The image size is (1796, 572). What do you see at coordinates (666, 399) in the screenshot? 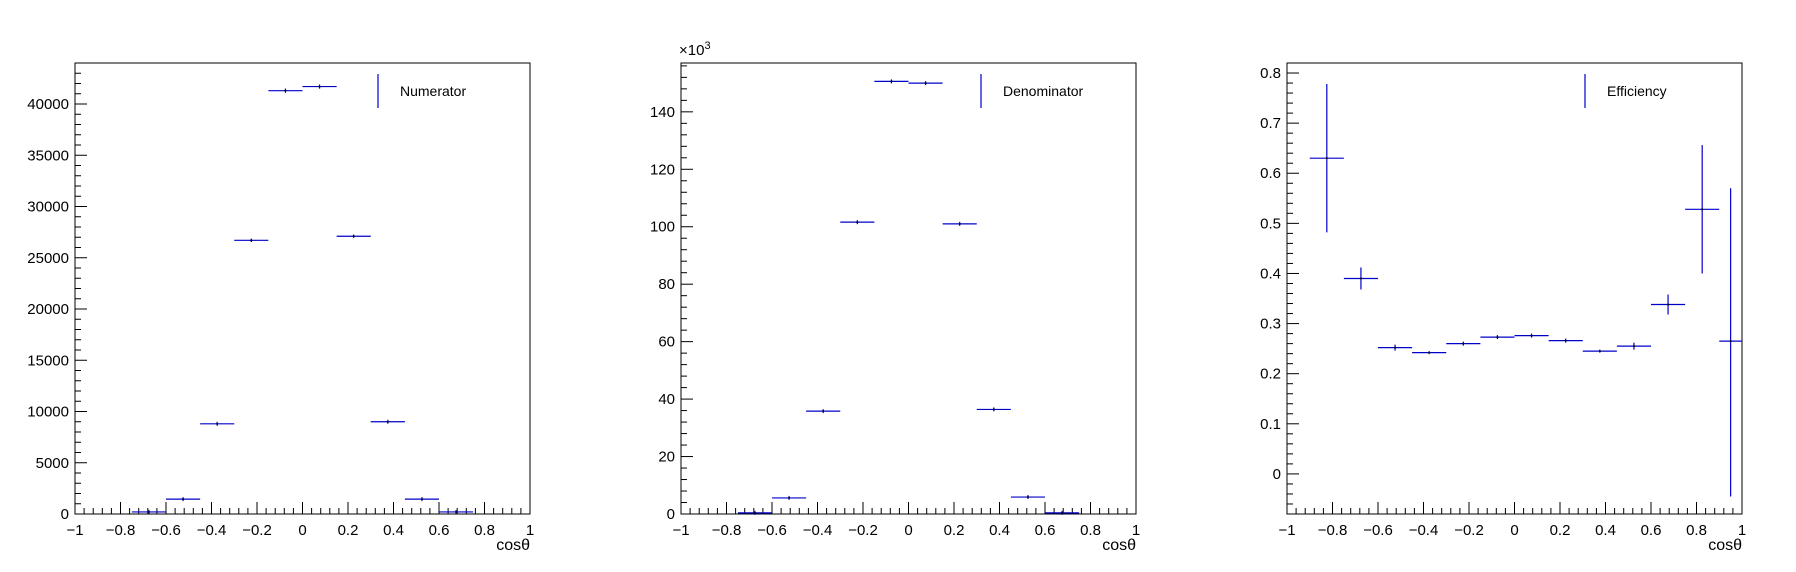
I see `y-tick-label: 40` at bounding box center [666, 399].